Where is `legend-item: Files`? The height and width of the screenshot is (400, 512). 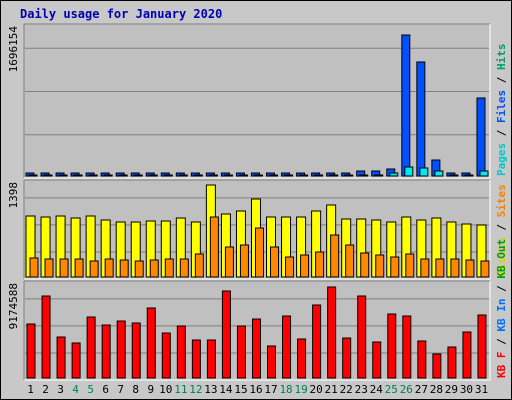 legend-item: Files is located at coordinates (501, 106).